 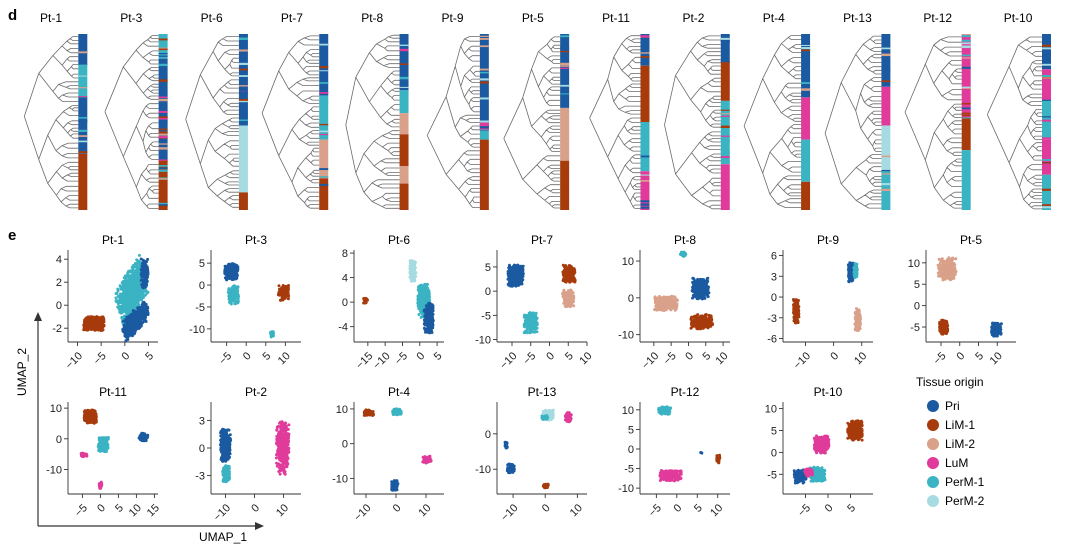 I want to click on tree-pt-11: Pt-11, so click(x=619, y=110).